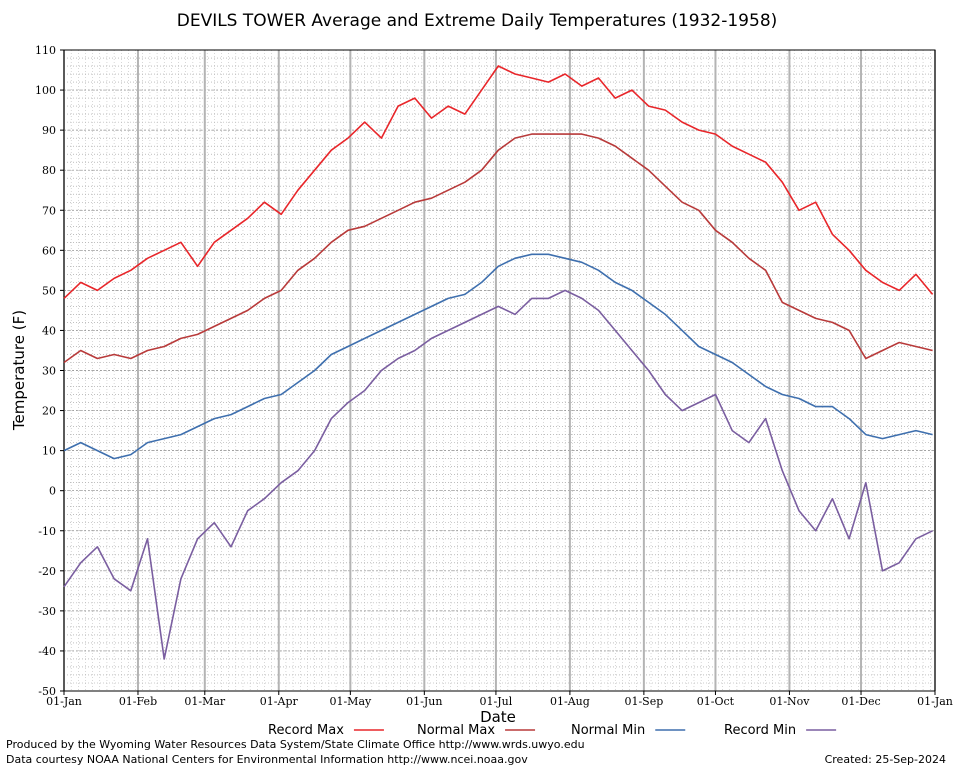 Image resolution: width=954 pixels, height=768 pixels. What do you see at coordinates (279, 701) in the screenshot?
I see `x-tick-label: 01-Apr` at bounding box center [279, 701].